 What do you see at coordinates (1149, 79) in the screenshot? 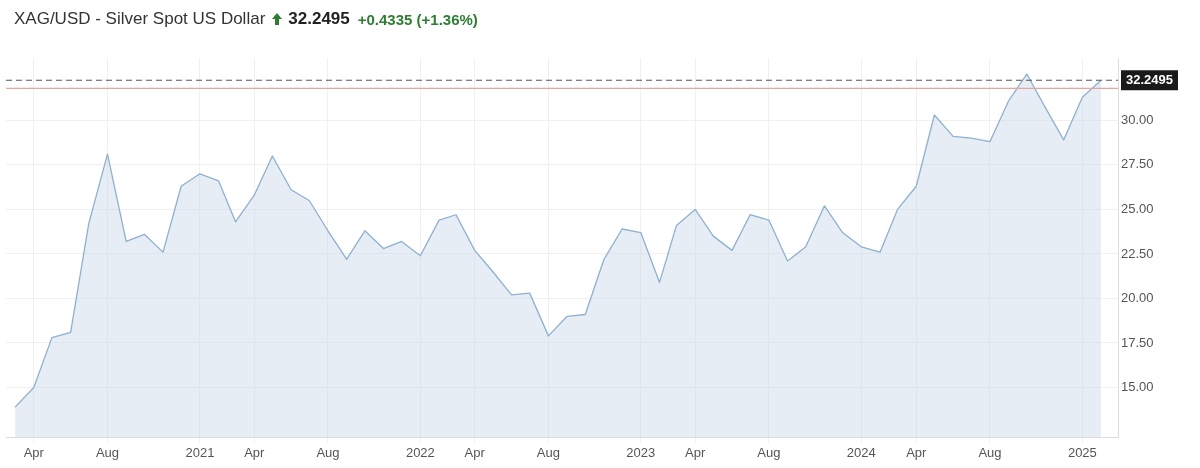
I see `ref-line-label: 32.2495` at bounding box center [1149, 79].